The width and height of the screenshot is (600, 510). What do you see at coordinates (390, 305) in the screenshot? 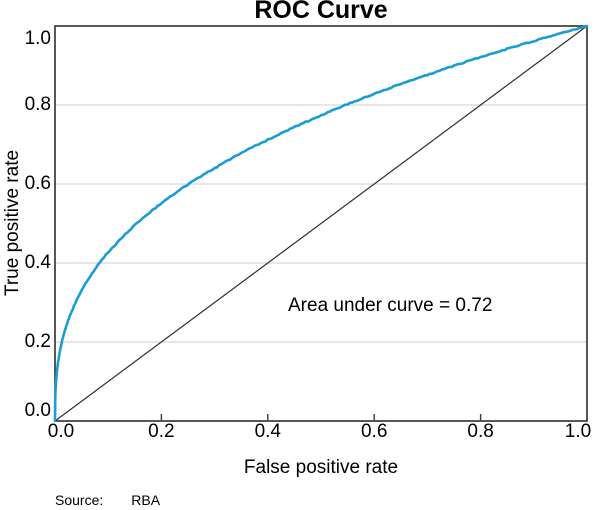
I see `auc-annotation: Area under curve = 0.72` at bounding box center [390, 305].